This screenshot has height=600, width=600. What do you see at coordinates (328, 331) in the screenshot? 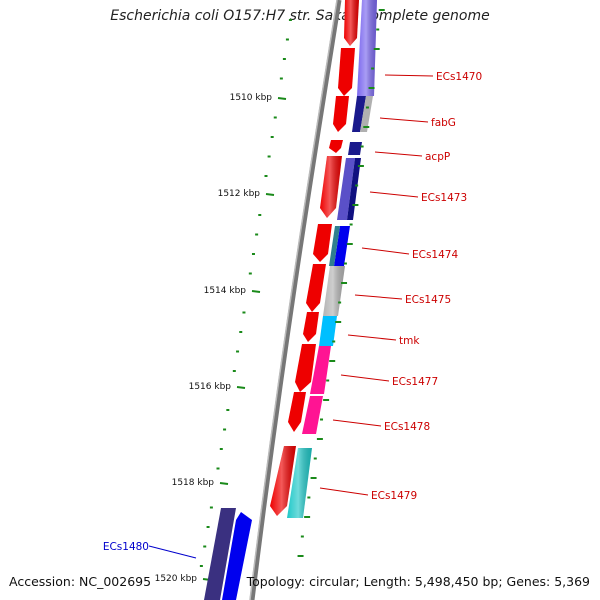
I see `gene-block-tmk` at bounding box center [328, 331].